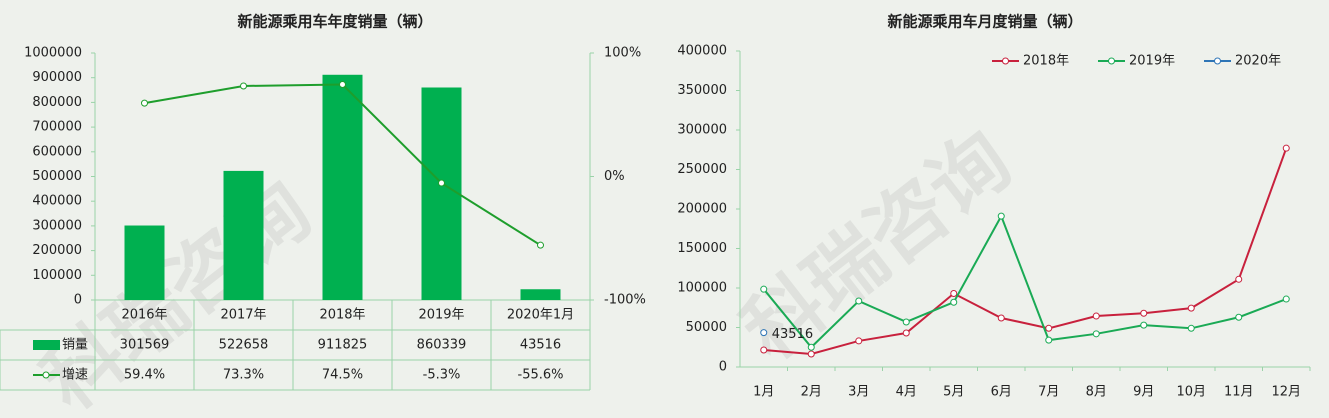  What do you see at coordinates (46, 345) in the screenshot?
I see `legend-swatch` at bounding box center [46, 345].